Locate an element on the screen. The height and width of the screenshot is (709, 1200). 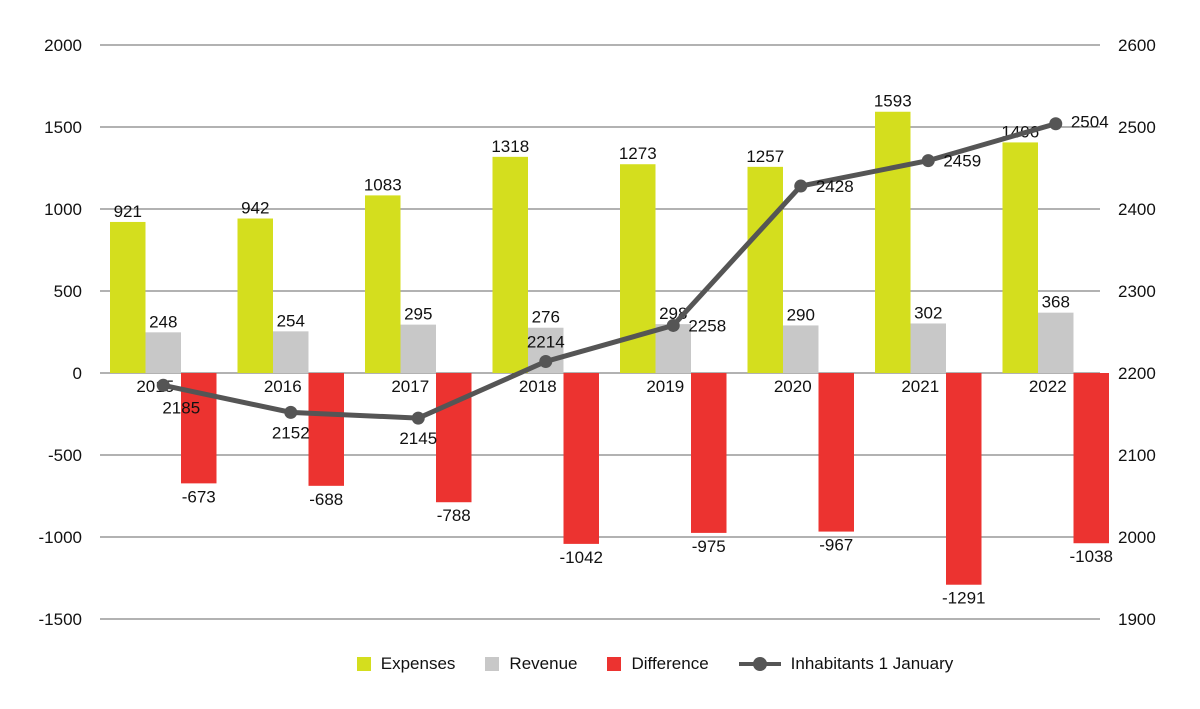
y-left-tick-label: 0 is located at coordinates (77, 373).